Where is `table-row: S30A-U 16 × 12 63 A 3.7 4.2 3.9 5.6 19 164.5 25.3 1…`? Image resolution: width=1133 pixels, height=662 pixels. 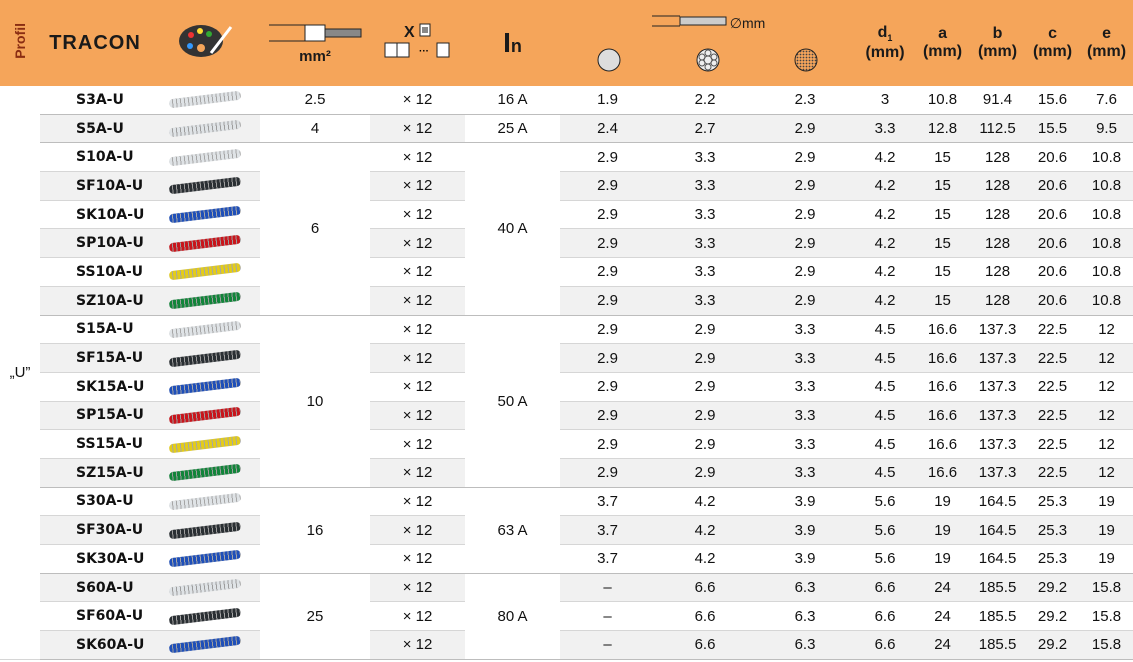 table-row: S30A-U 16 × 12 63 A 3.7 4.2 3.9 5.6 19 164.5 25.3 1… is located at coordinates (566, 530).